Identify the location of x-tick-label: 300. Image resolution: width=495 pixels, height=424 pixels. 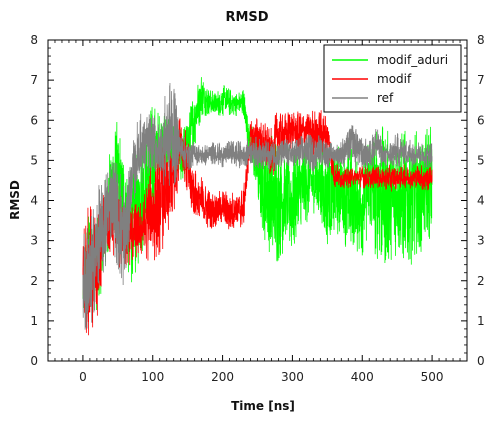
(292, 377).